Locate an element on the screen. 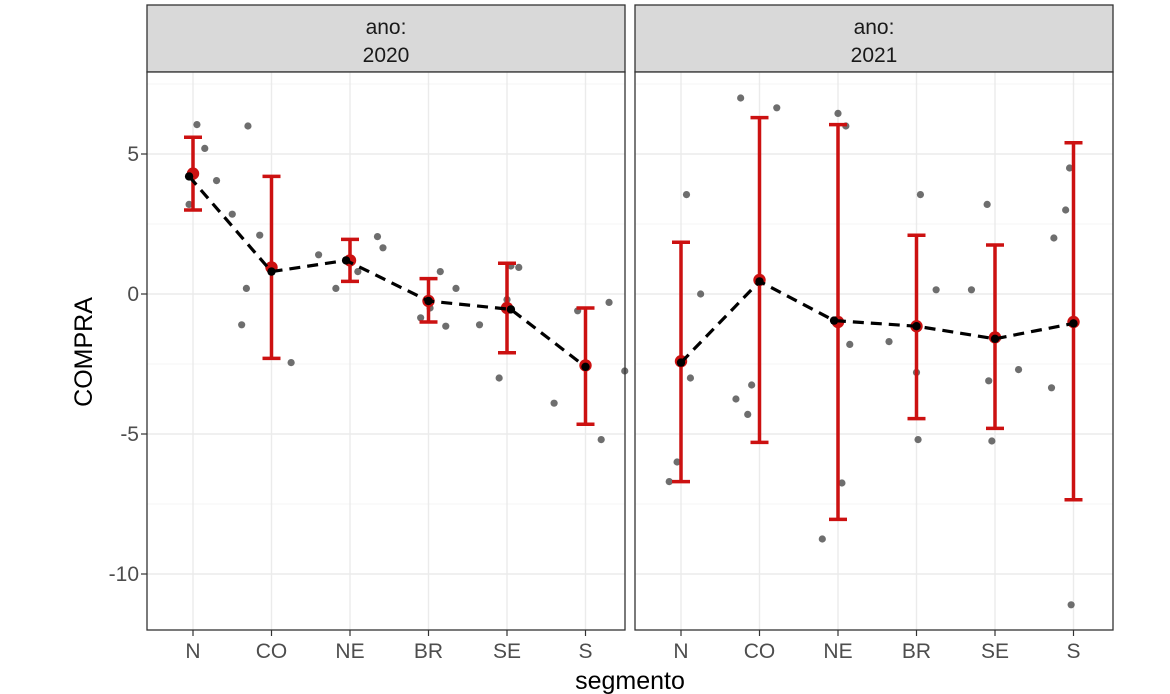 This screenshot has width=1170, height=694. y-tick-label: 0 is located at coordinates (133, 294).